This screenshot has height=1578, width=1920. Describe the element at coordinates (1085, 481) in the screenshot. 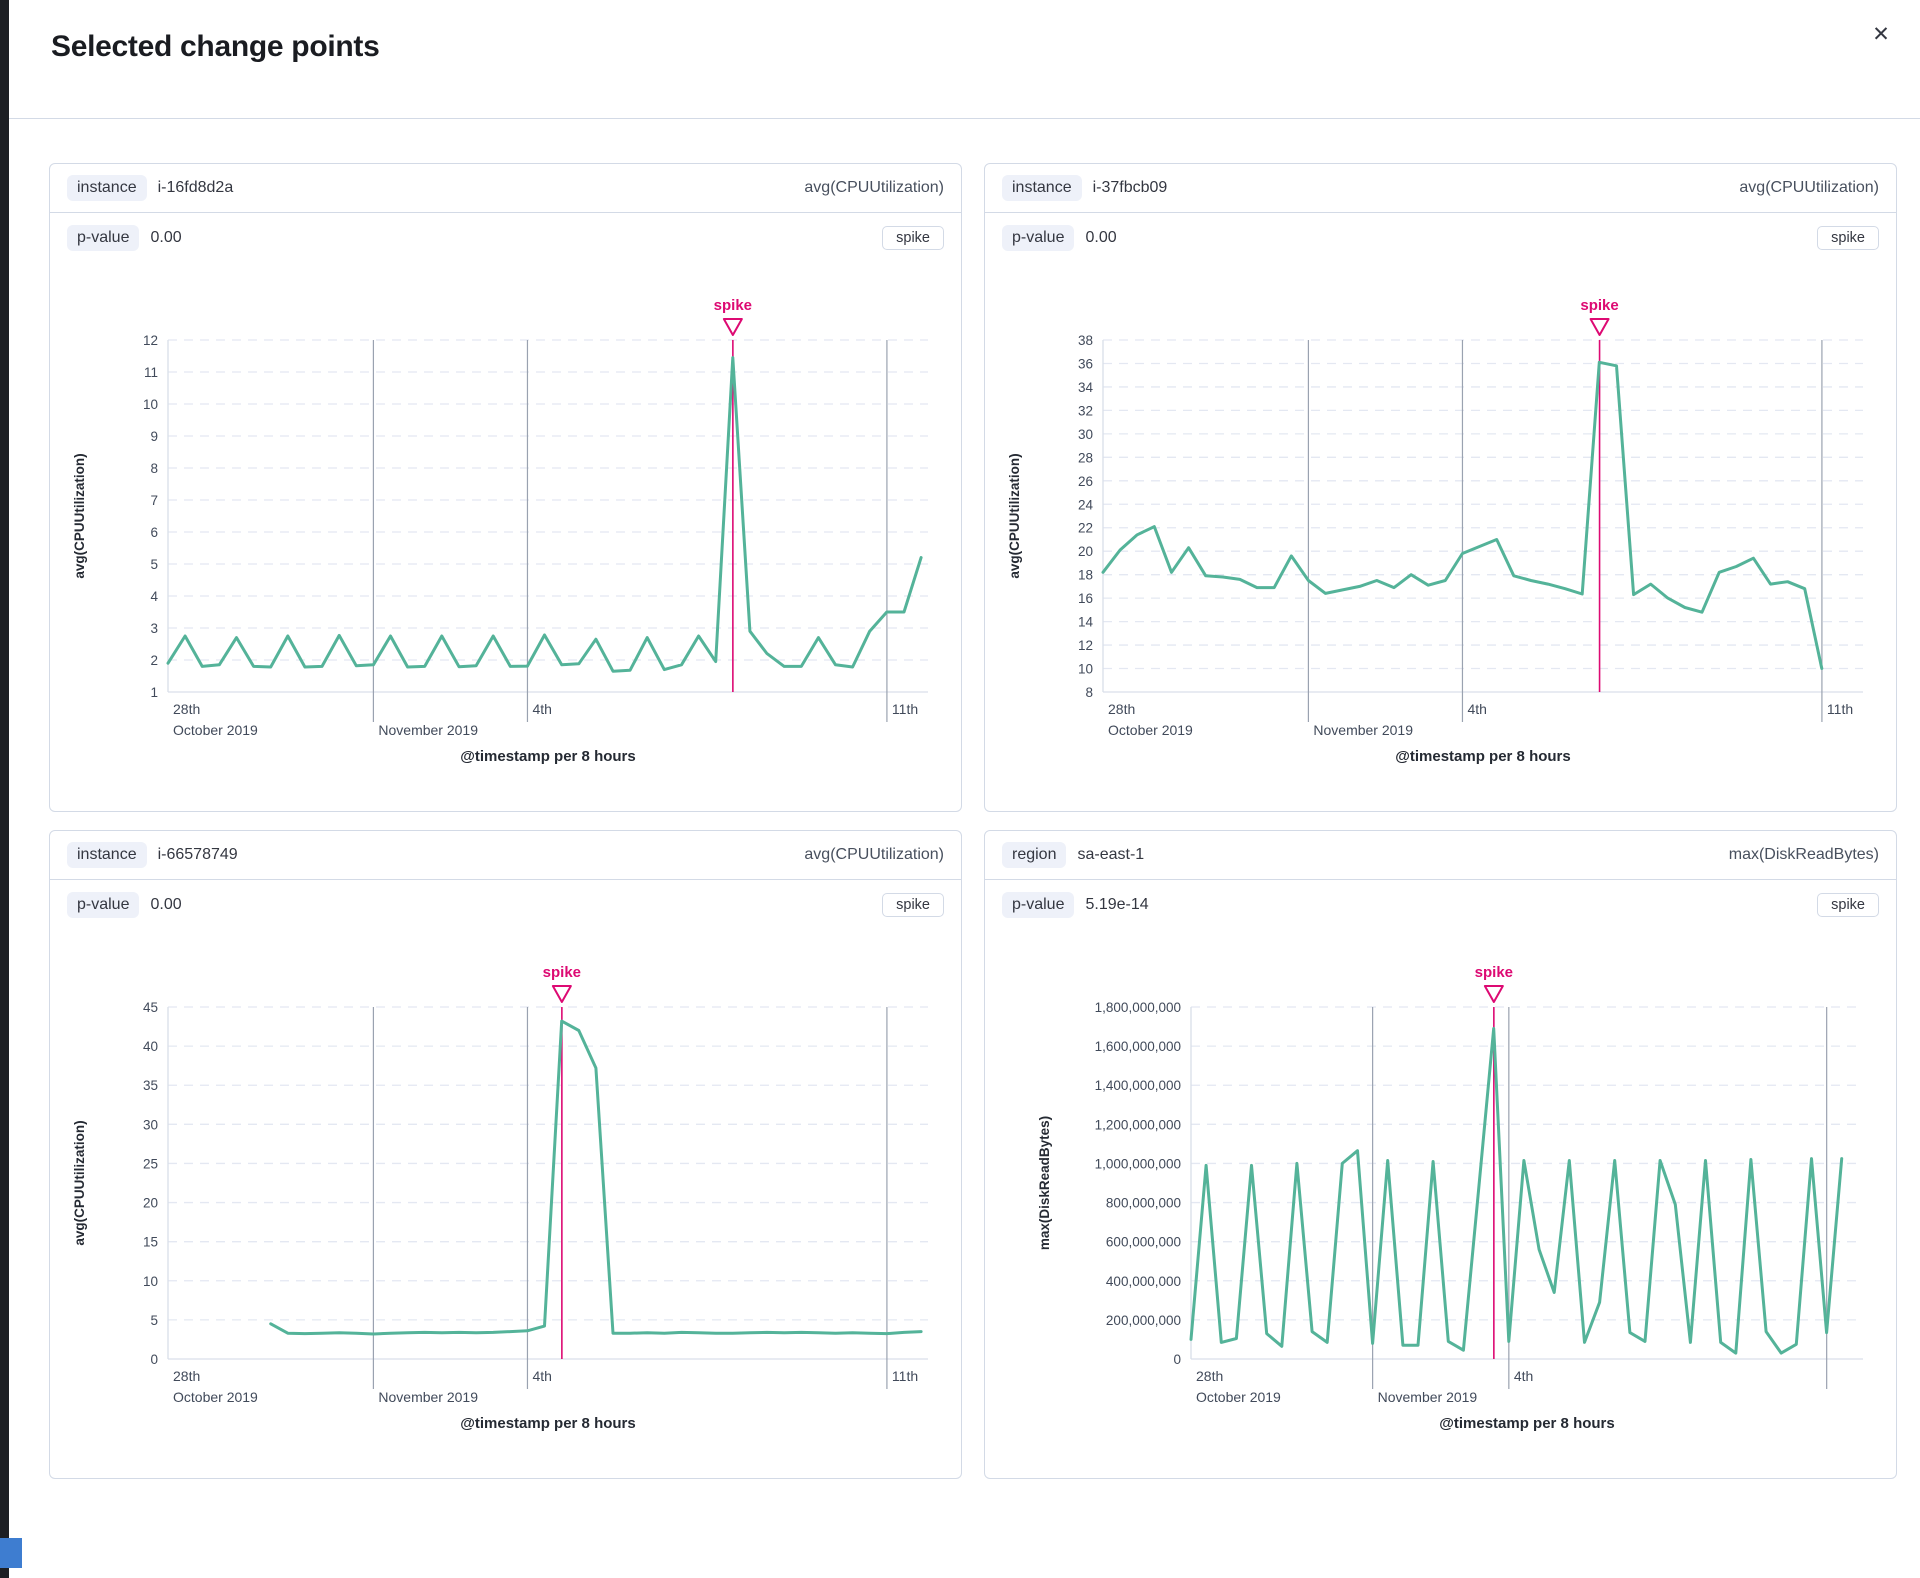

I see `svg-text: 26` at that location.